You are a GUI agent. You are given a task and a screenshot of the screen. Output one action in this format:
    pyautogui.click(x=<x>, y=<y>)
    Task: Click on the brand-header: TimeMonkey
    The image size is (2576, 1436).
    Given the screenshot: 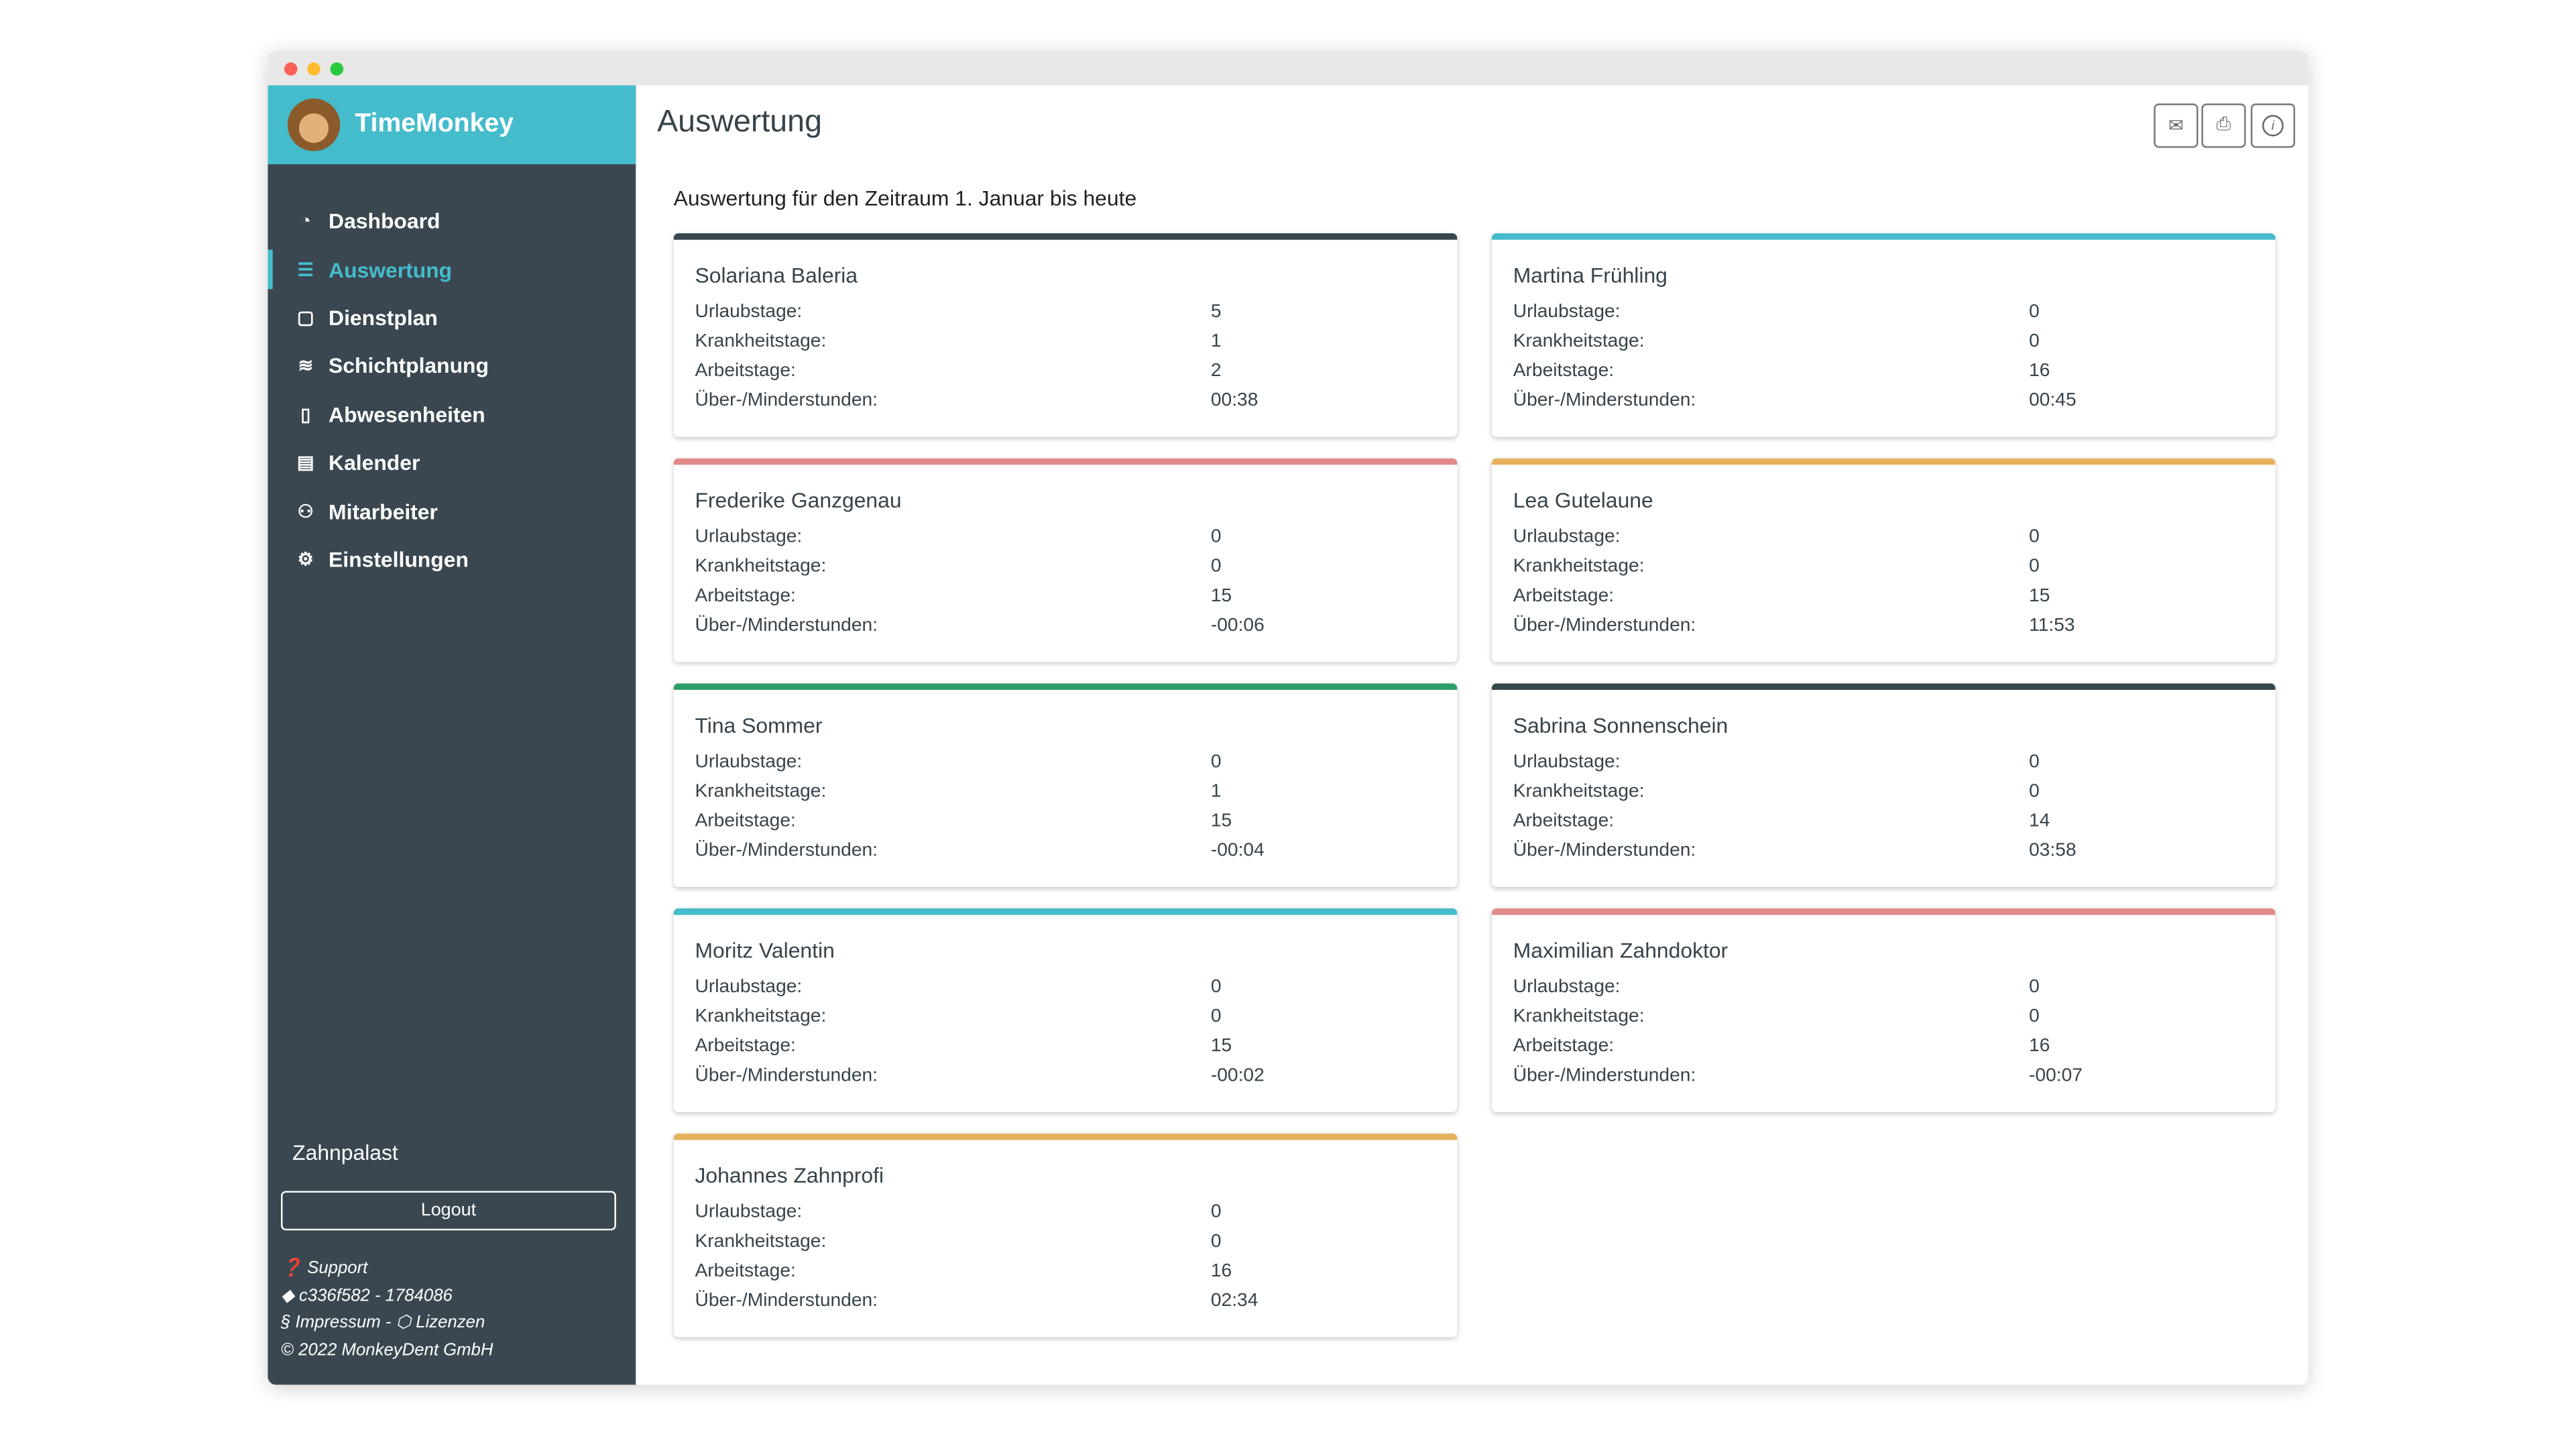 What is the action you would take?
    pyautogui.click(x=452, y=125)
    